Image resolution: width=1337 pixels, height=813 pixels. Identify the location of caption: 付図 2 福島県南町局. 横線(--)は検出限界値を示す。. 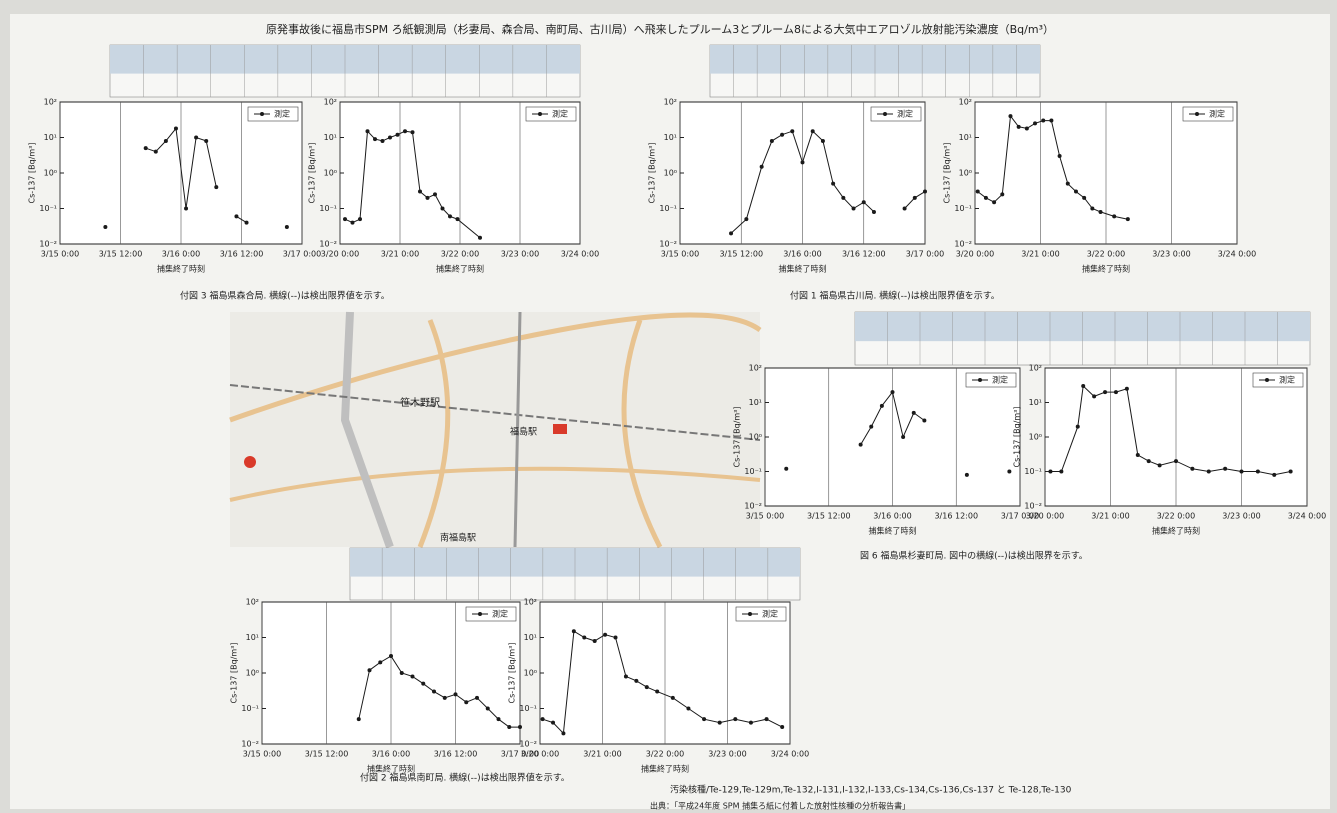
(465, 778).